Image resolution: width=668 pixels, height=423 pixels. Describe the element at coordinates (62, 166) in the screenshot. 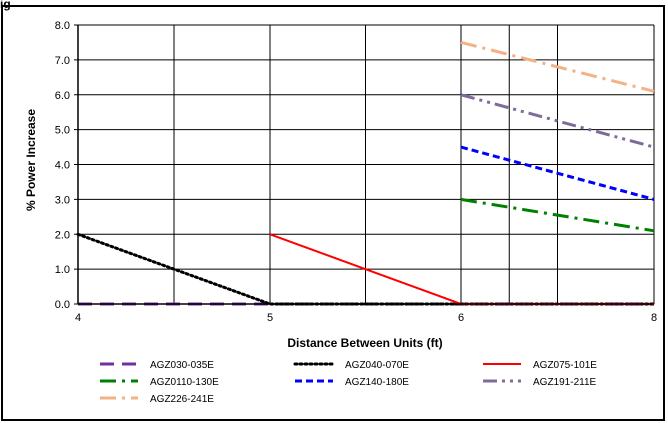

I see `y-tick-label: 4.0` at that location.